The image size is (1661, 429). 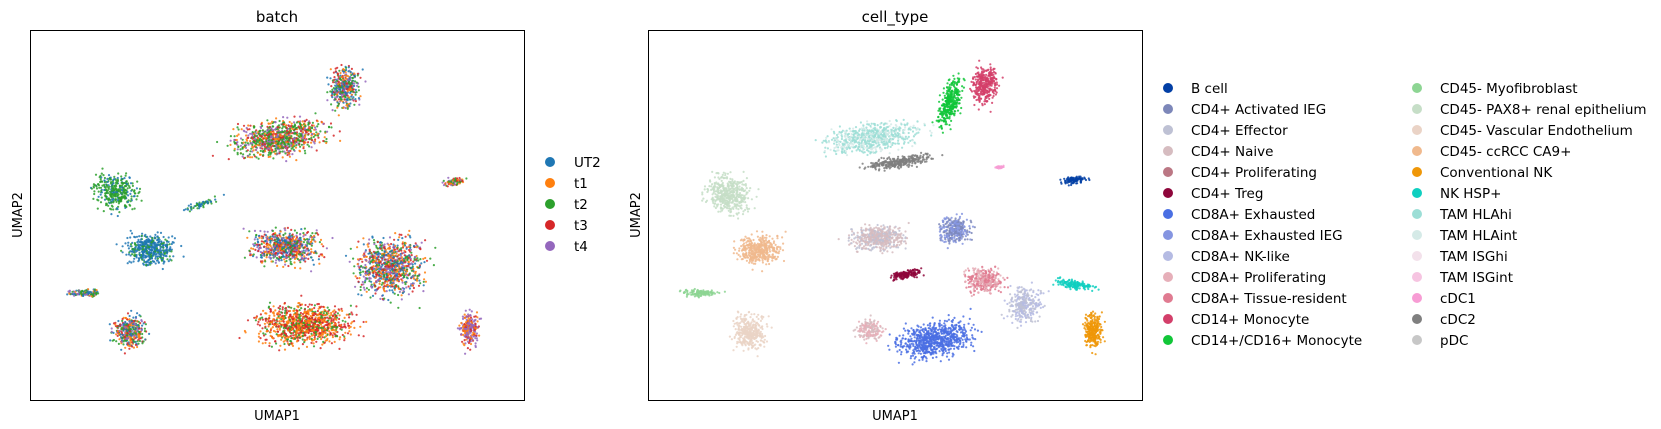 What do you see at coordinates (1258, 110) in the screenshot?
I see `legend-label: CD4+ Activated IEG` at bounding box center [1258, 110].